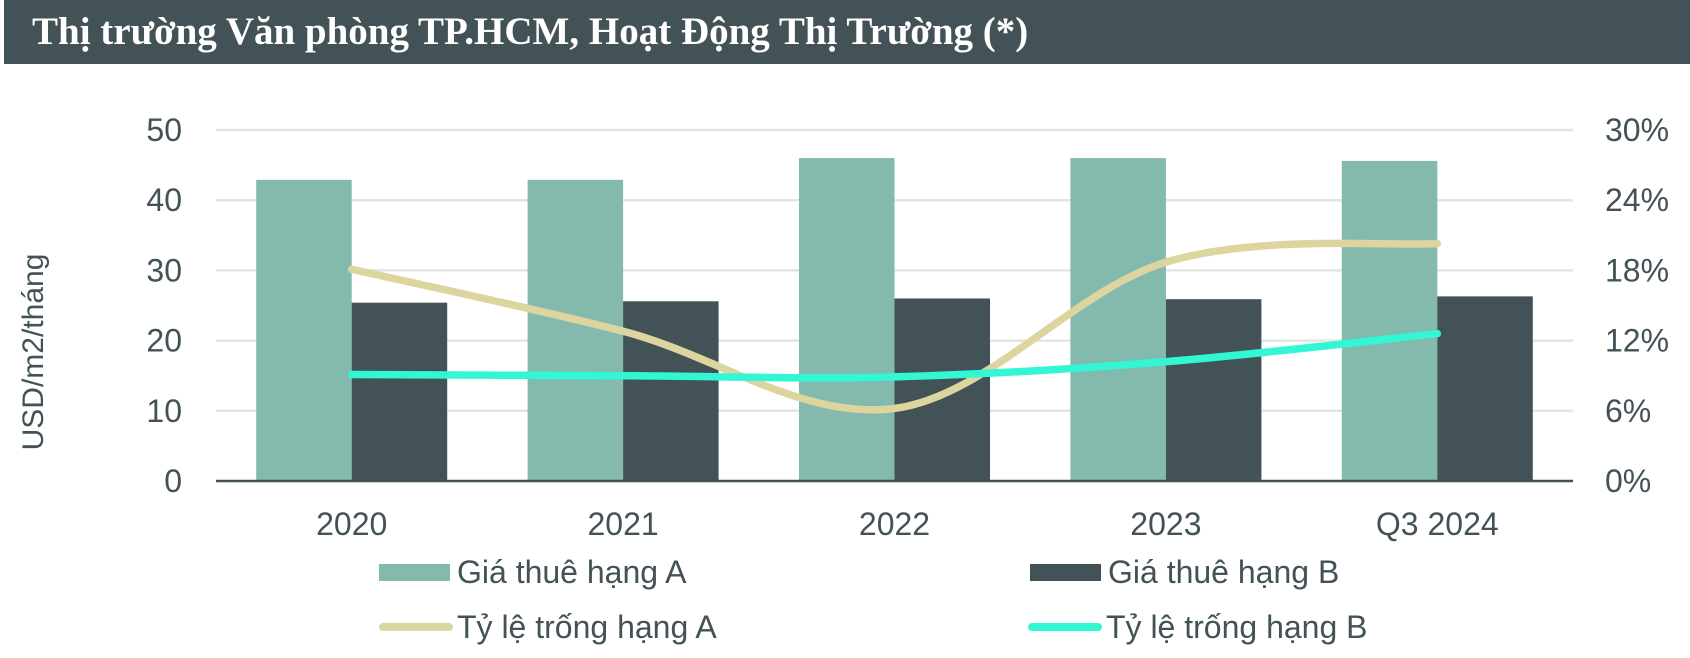 The width and height of the screenshot is (1690, 658). Describe the element at coordinates (1237, 626) in the screenshot. I see `legend-label: Tỷ lệ trống hạng B` at that location.